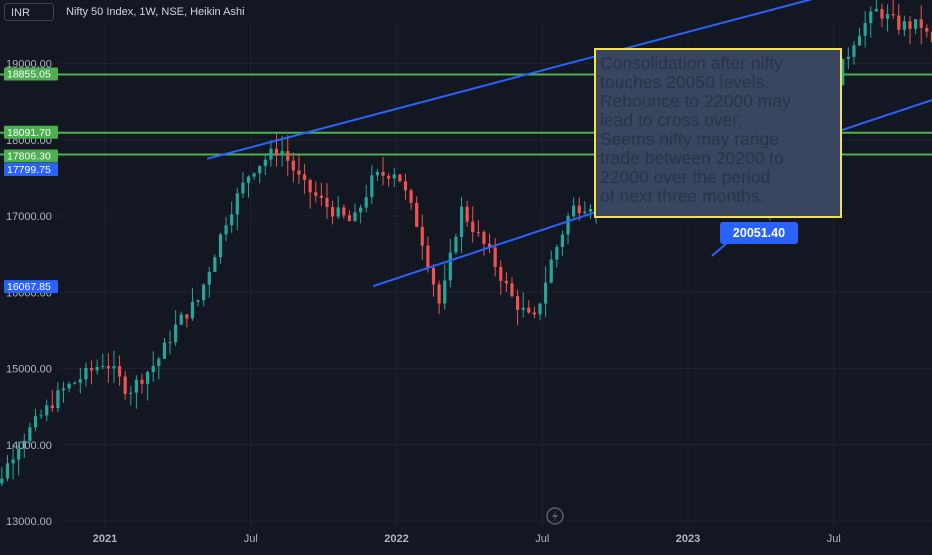  What do you see at coordinates (29, 75) in the screenshot?
I see `price-label: 18855.05` at bounding box center [29, 75].